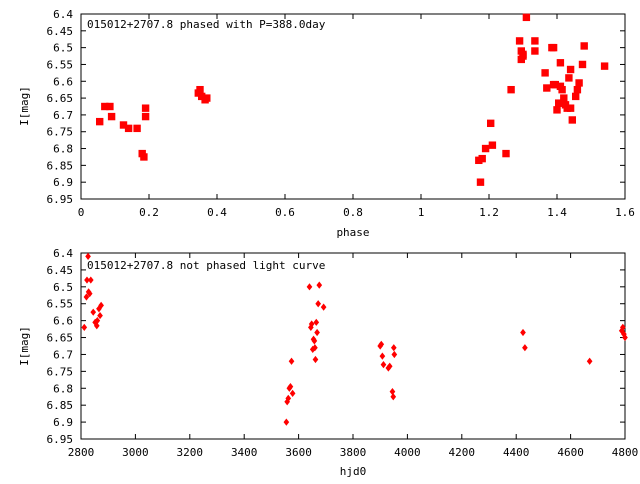 This screenshot has height=484, width=640. Describe the element at coordinates (24, 346) in the screenshot. I see `y-axis-label: I[mag]` at that location.